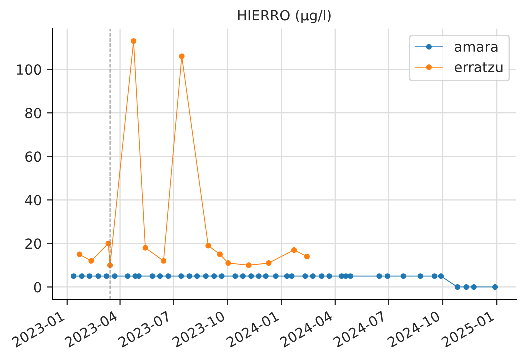 The height and width of the screenshot is (361, 527). Describe the element at coordinates (476, 48) in the screenshot. I see `legend-label: amara` at that location.